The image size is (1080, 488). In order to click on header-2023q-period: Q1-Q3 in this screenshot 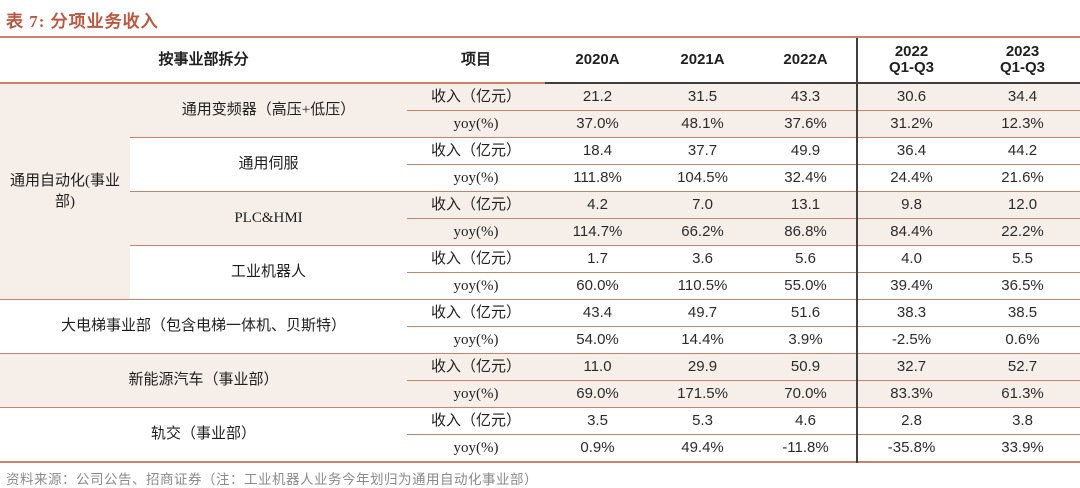, I will do `click(1023, 67)`.